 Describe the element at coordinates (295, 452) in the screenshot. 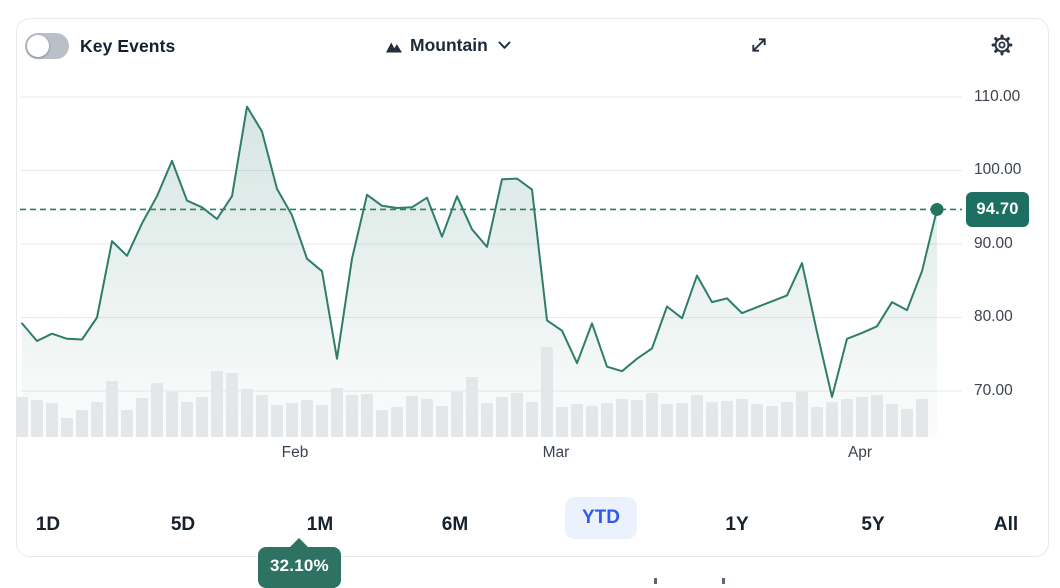

I see `x-tick-label: Feb` at that location.